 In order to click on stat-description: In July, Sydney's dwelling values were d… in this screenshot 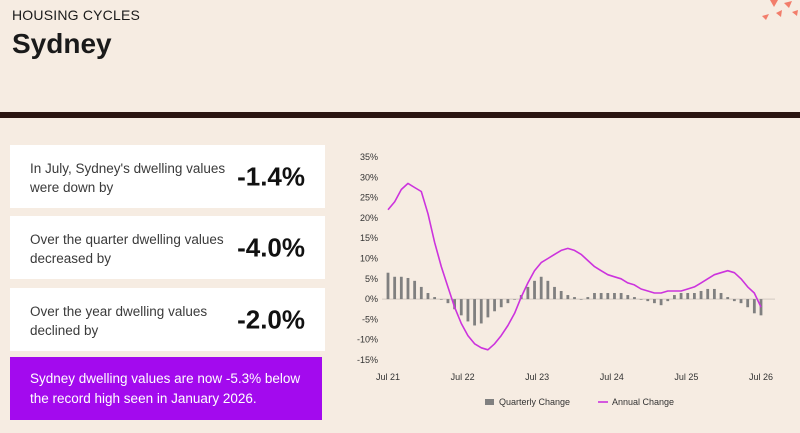, I will do `click(130, 178)`.